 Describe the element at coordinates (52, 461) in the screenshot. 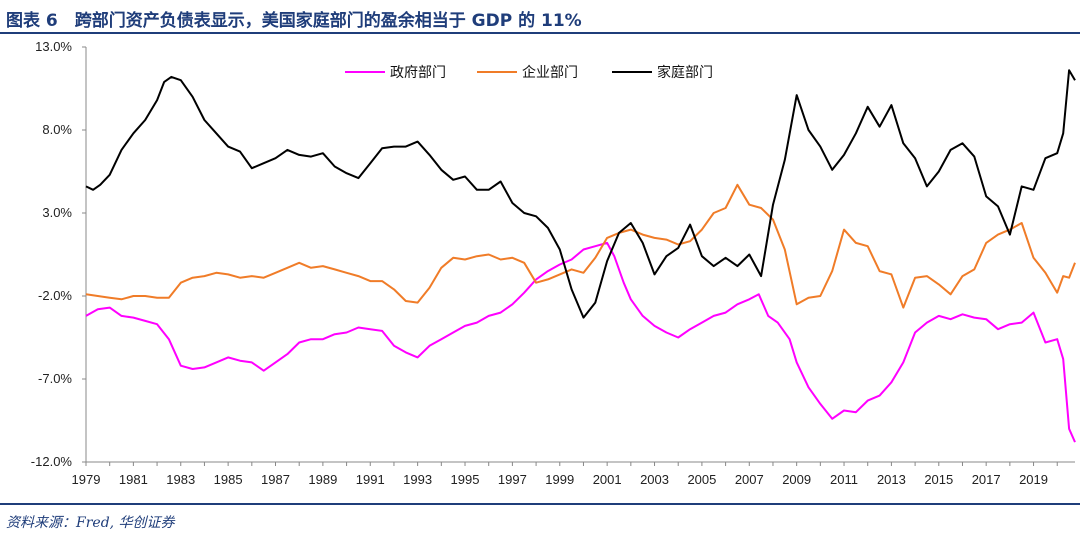

I see `y-tick-label: -12.0%` at that location.